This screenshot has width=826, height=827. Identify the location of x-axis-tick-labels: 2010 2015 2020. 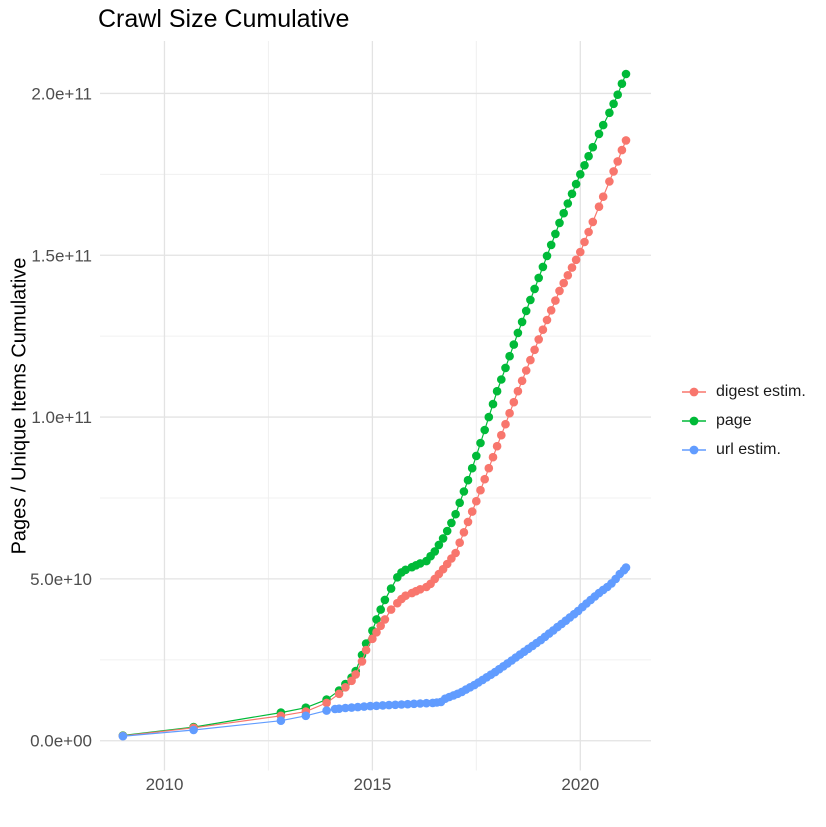
(373, 784).